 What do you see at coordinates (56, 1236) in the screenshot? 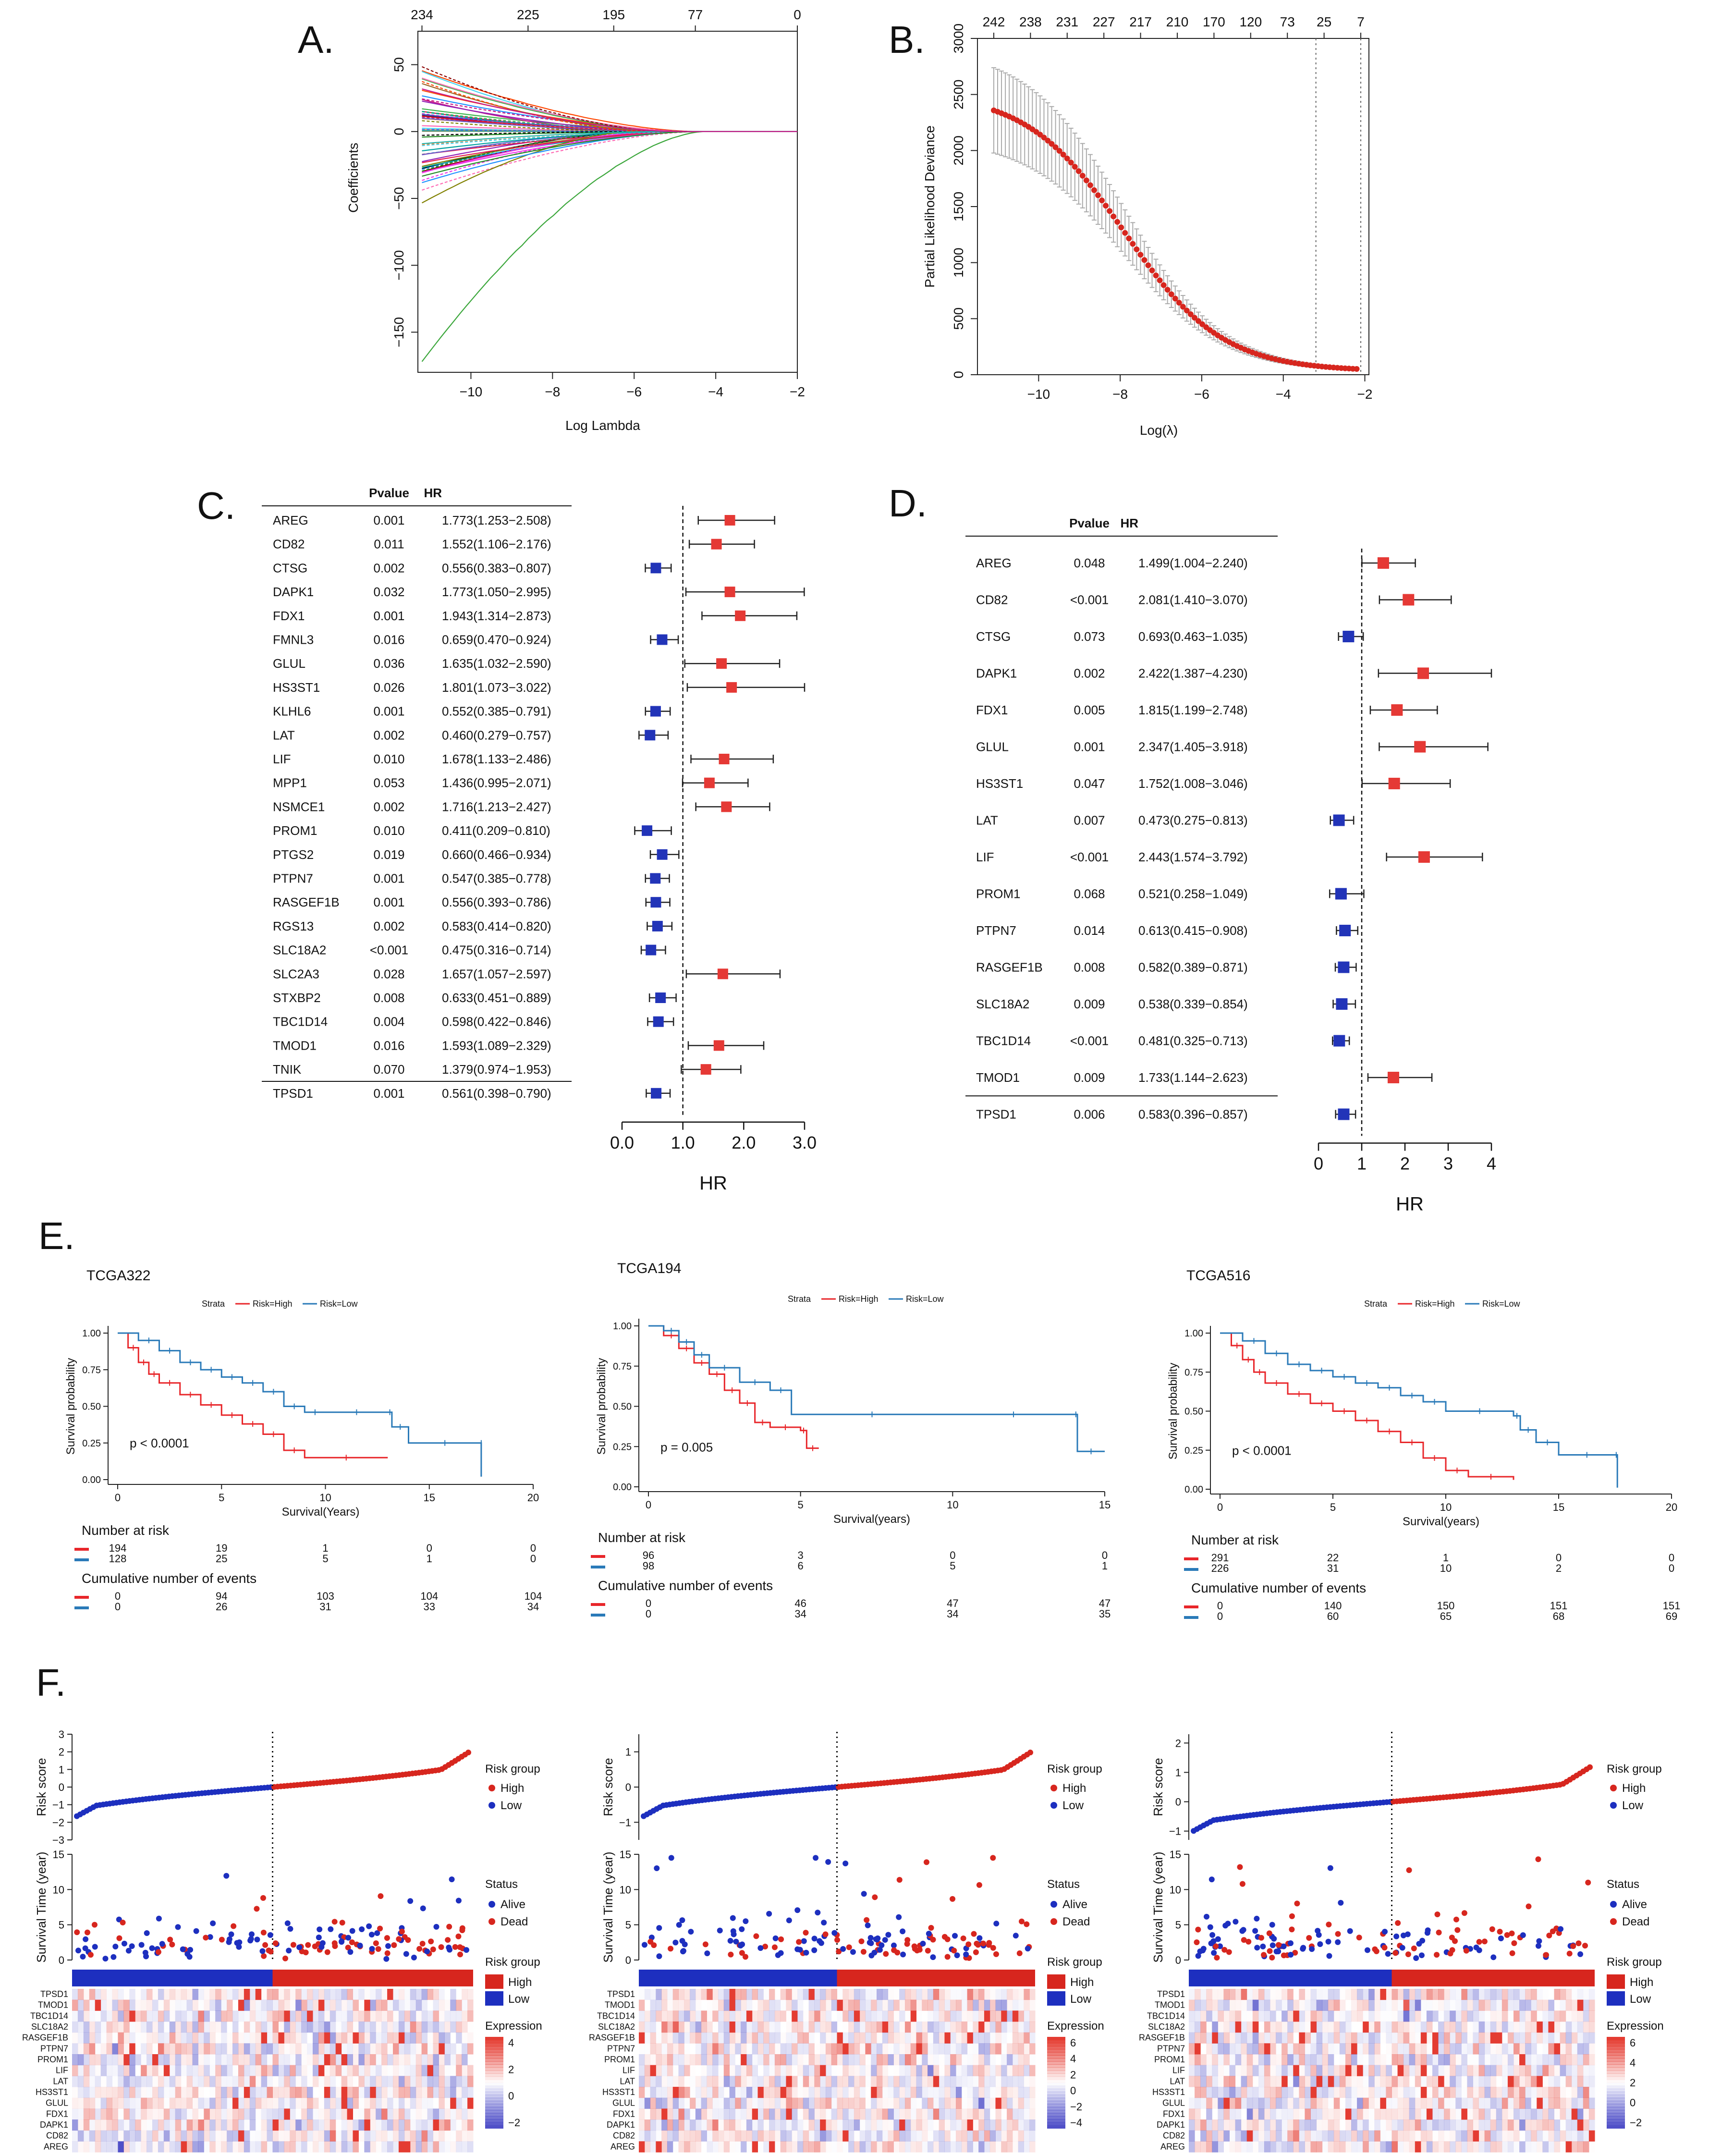
I see `panel-label-e: E.` at bounding box center [56, 1236].